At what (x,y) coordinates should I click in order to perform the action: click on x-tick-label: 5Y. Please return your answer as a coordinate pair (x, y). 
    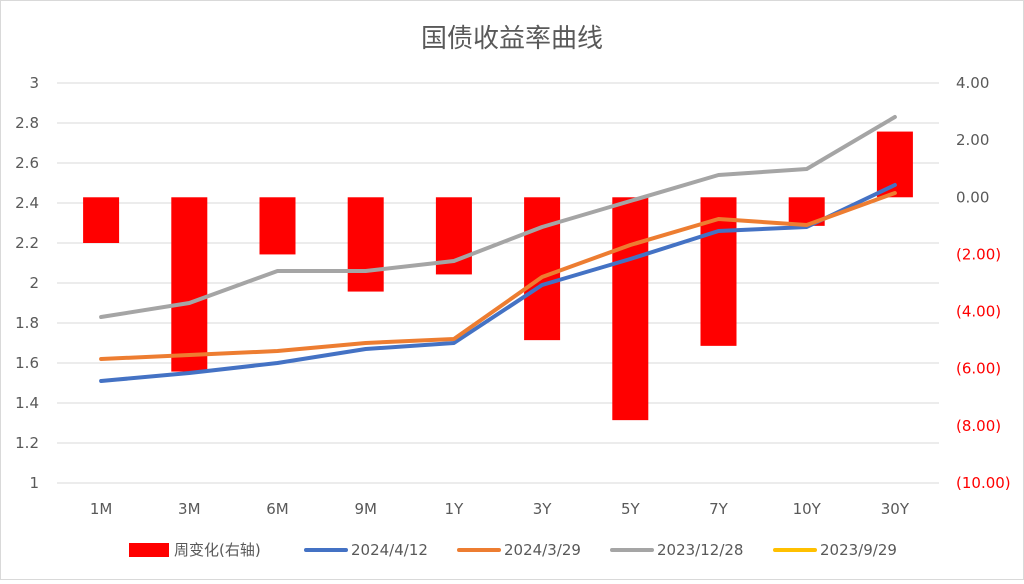
    Looking at the image, I should click on (631, 509).